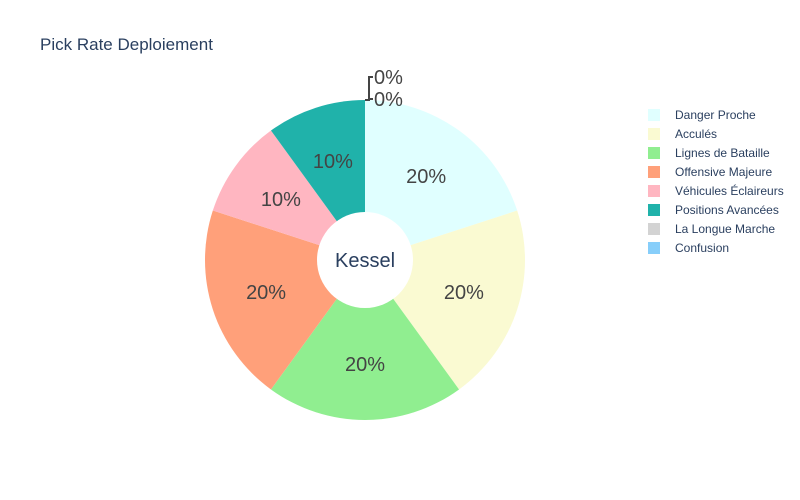  I want to click on slice-danger-proche, so click(441, 180).